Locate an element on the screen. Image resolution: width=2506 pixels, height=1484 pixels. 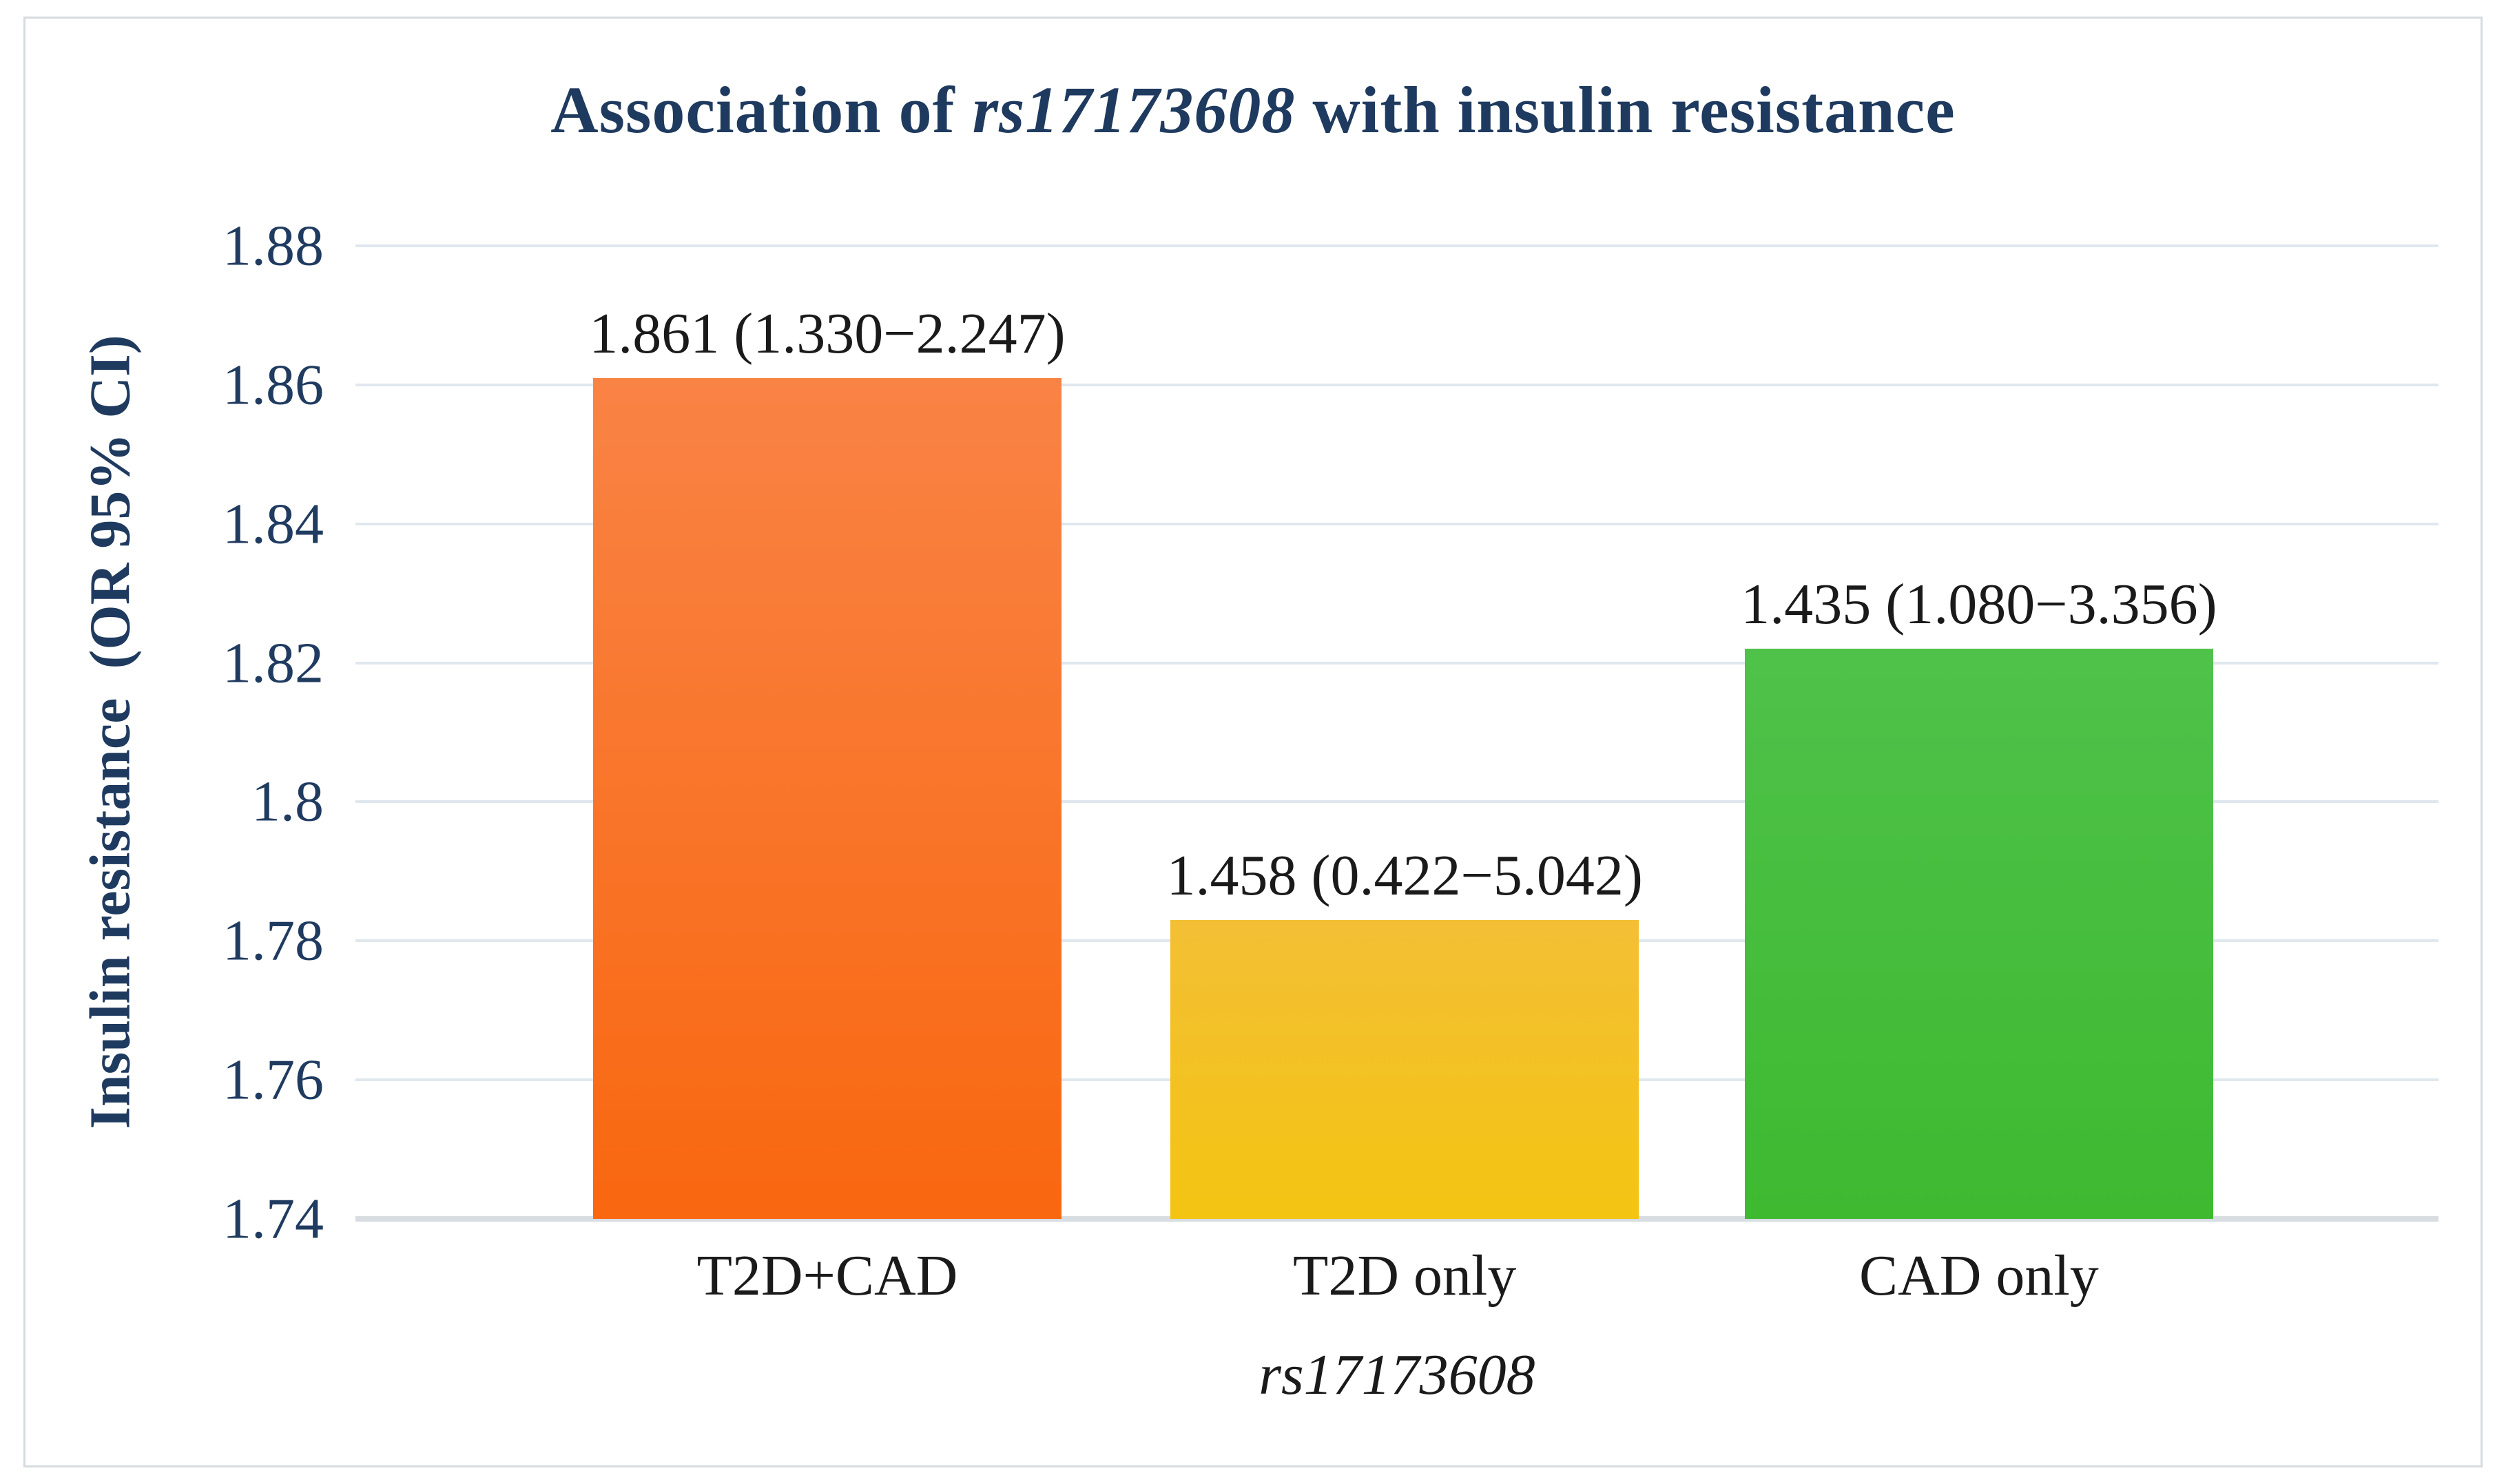
y-tick-label: 1.78 is located at coordinates (273, 941).